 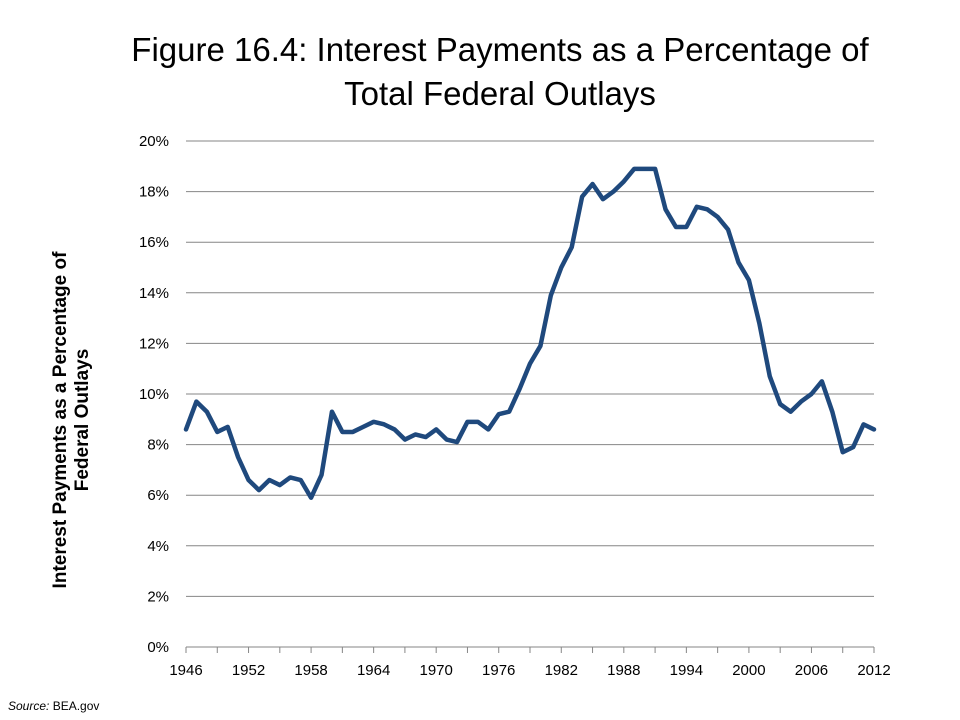 What do you see at coordinates (373, 670) in the screenshot?
I see `x-tick-label: 1964` at bounding box center [373, 670].